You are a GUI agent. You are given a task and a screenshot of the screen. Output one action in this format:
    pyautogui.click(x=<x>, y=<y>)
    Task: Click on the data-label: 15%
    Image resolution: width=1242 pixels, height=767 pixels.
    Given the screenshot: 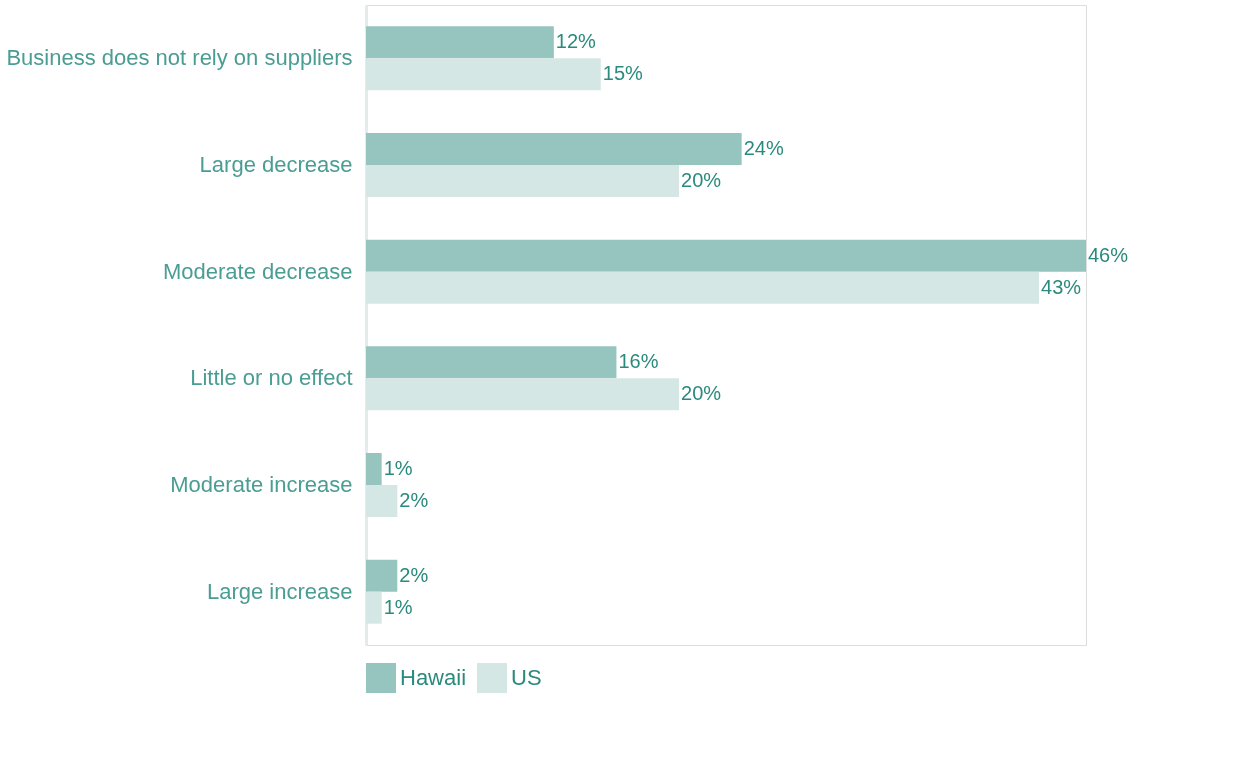 What is the action you would take?
    pyautogui.click(x=623, y=73)
    